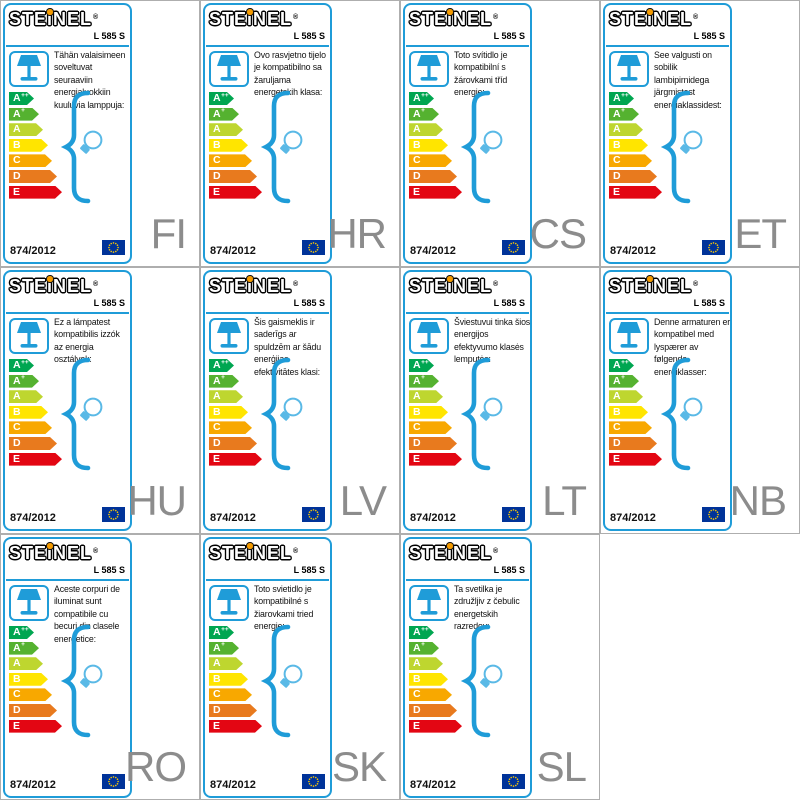  What do you see at coordinates (564, 500) in the screenshot?
I see `language-code: LT` at bounding box center [564, 500].